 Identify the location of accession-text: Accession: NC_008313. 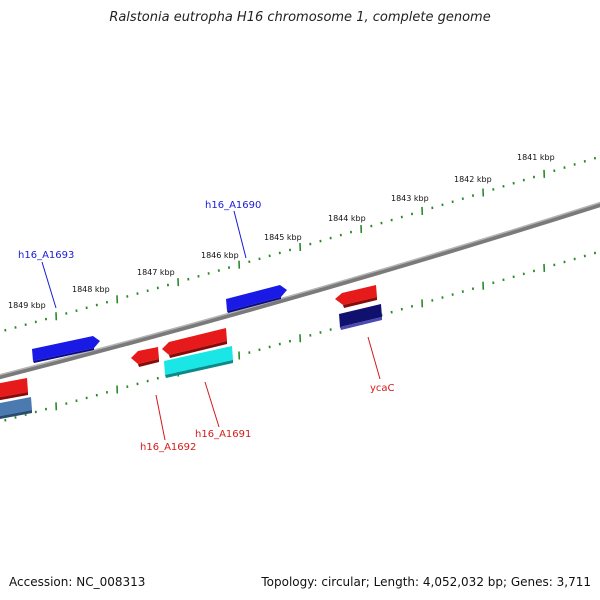
(77, 582).